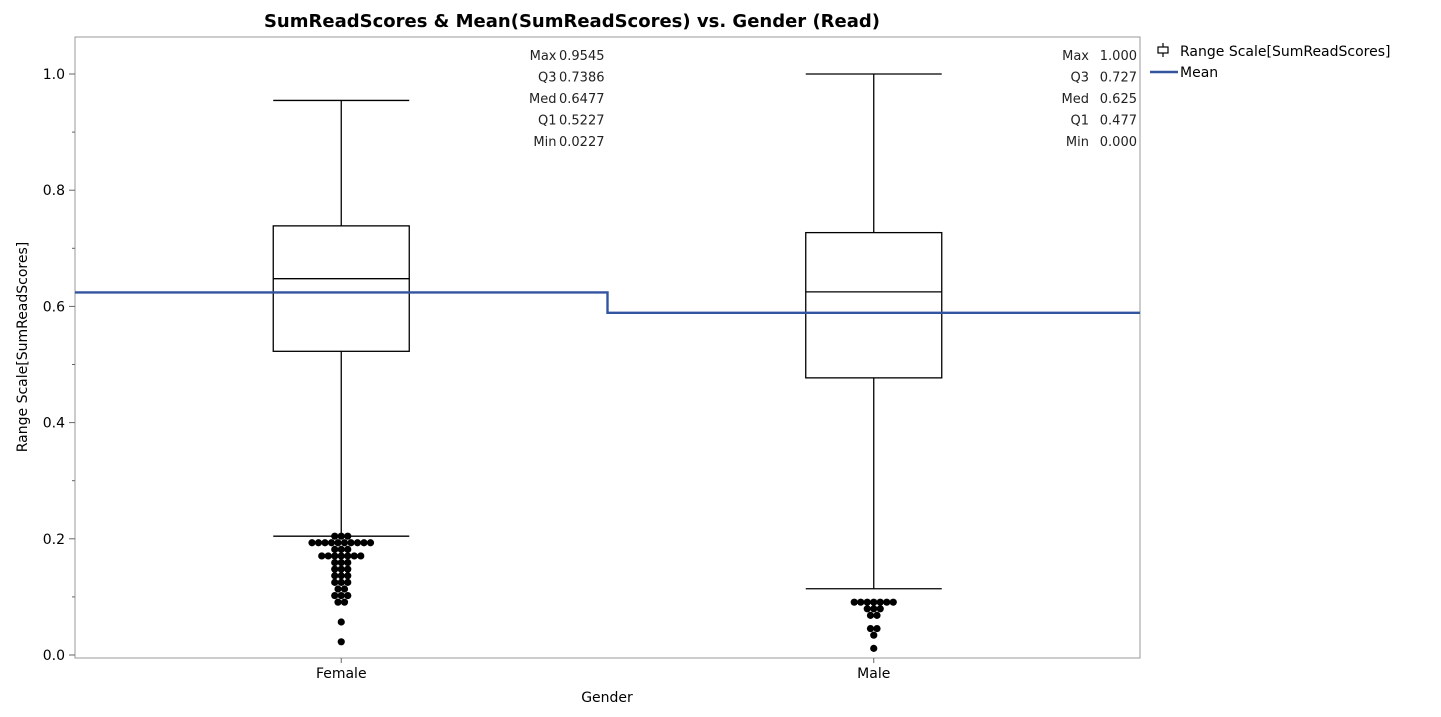 The image size is (1441, 717). What do you see at coordinates (54, 424) in the screenshot?
I see `y-tick-label: 0.4` at bounding box center [54, 424].